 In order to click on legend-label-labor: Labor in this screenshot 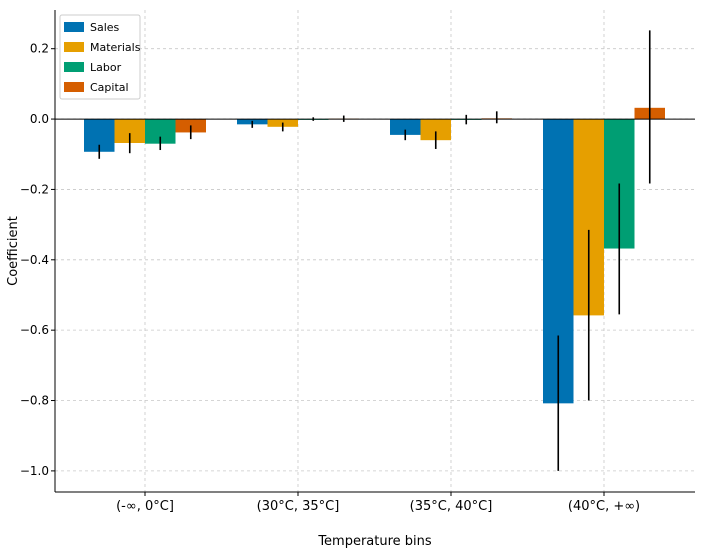, I will do `click(106, 67)`.